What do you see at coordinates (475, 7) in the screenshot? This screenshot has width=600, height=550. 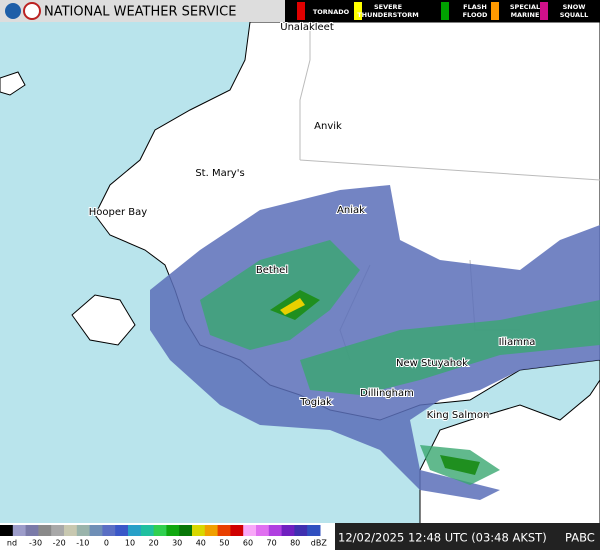 I see `warning-label: FLASH` at bounding box center [475, 7].